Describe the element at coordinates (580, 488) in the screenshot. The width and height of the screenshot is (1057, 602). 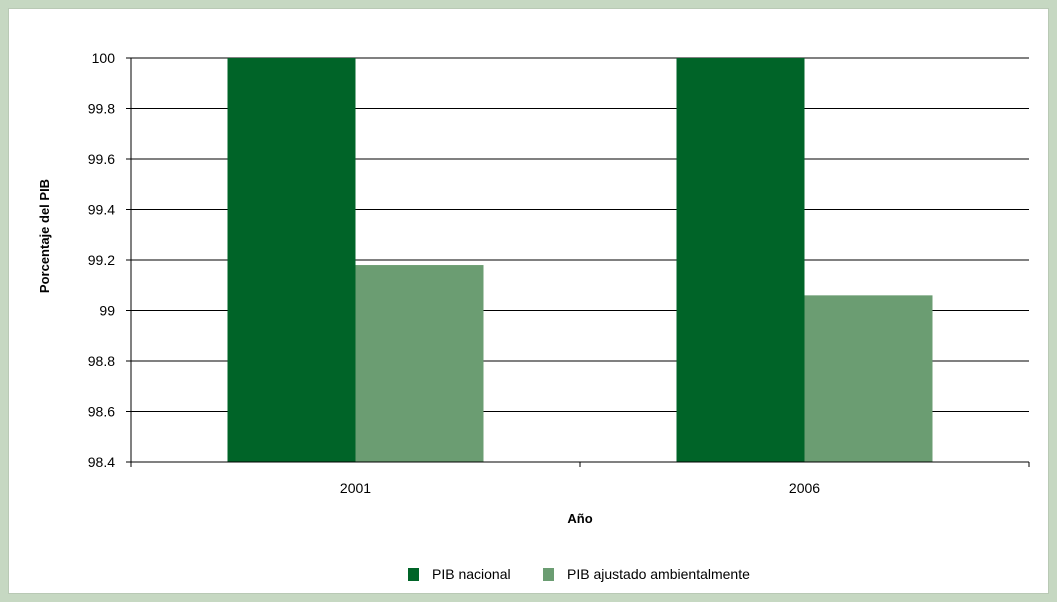
I see `x-tick-labels: 2001 2006` at that location.